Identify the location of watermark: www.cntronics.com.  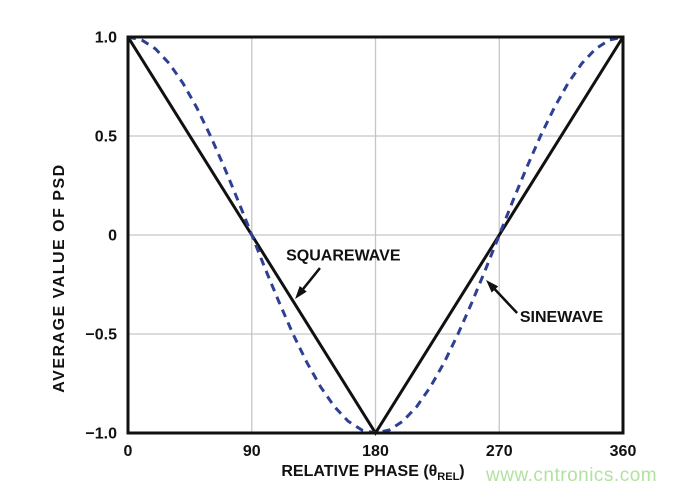
(572, 475).